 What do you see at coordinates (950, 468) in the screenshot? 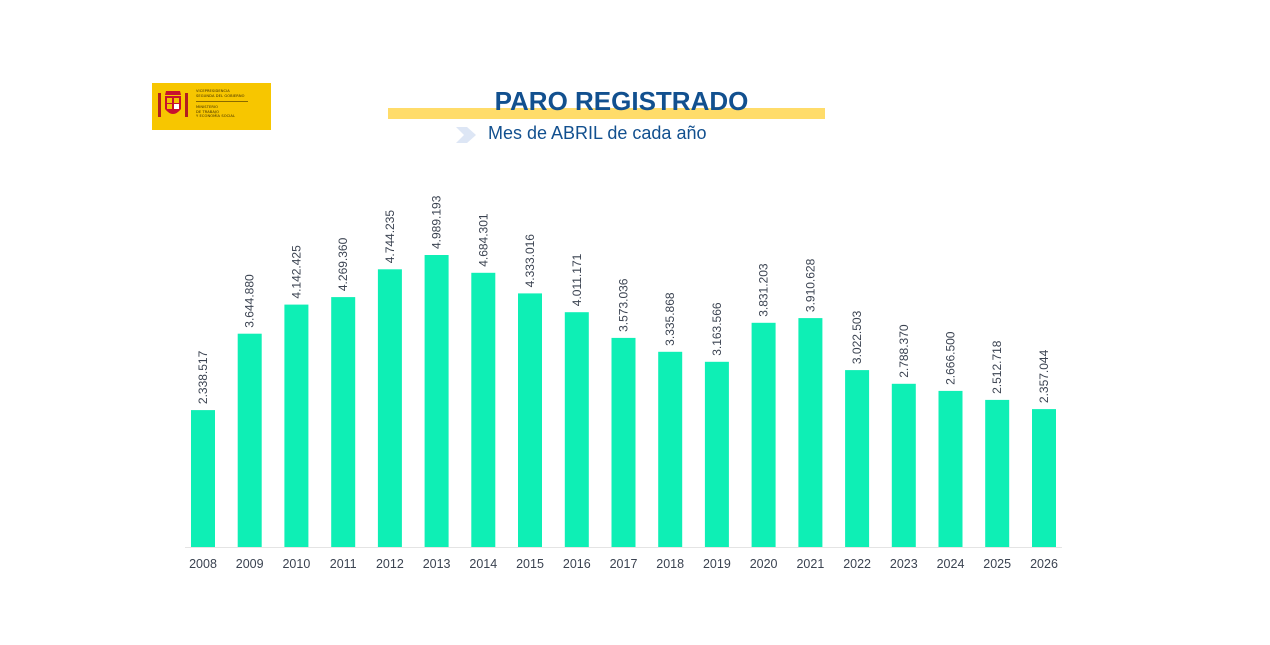
I see `bar-2024` at bounding box center [950, 468].